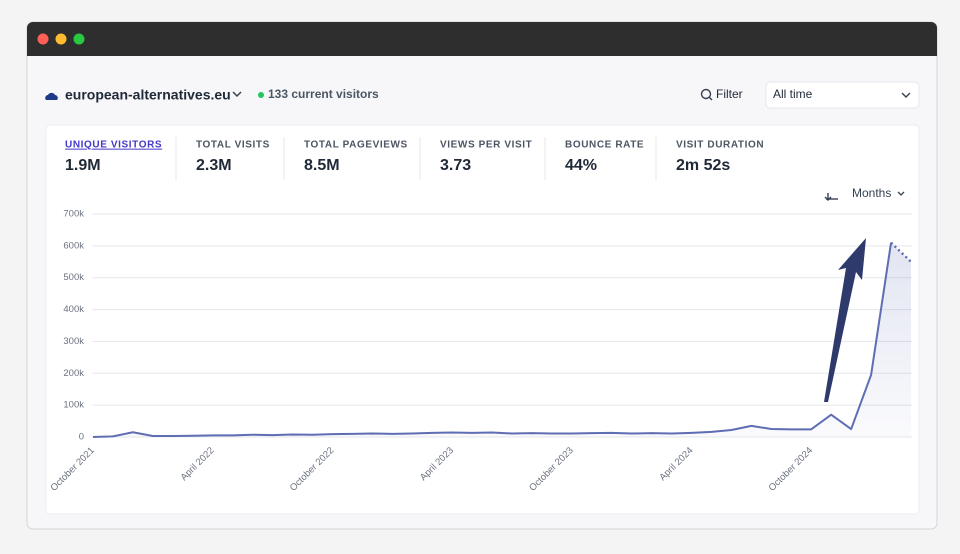 Image resolution: width=960 pixels, height=554 pixels. I want to click on stat-value: 44%, so click(581, 165).